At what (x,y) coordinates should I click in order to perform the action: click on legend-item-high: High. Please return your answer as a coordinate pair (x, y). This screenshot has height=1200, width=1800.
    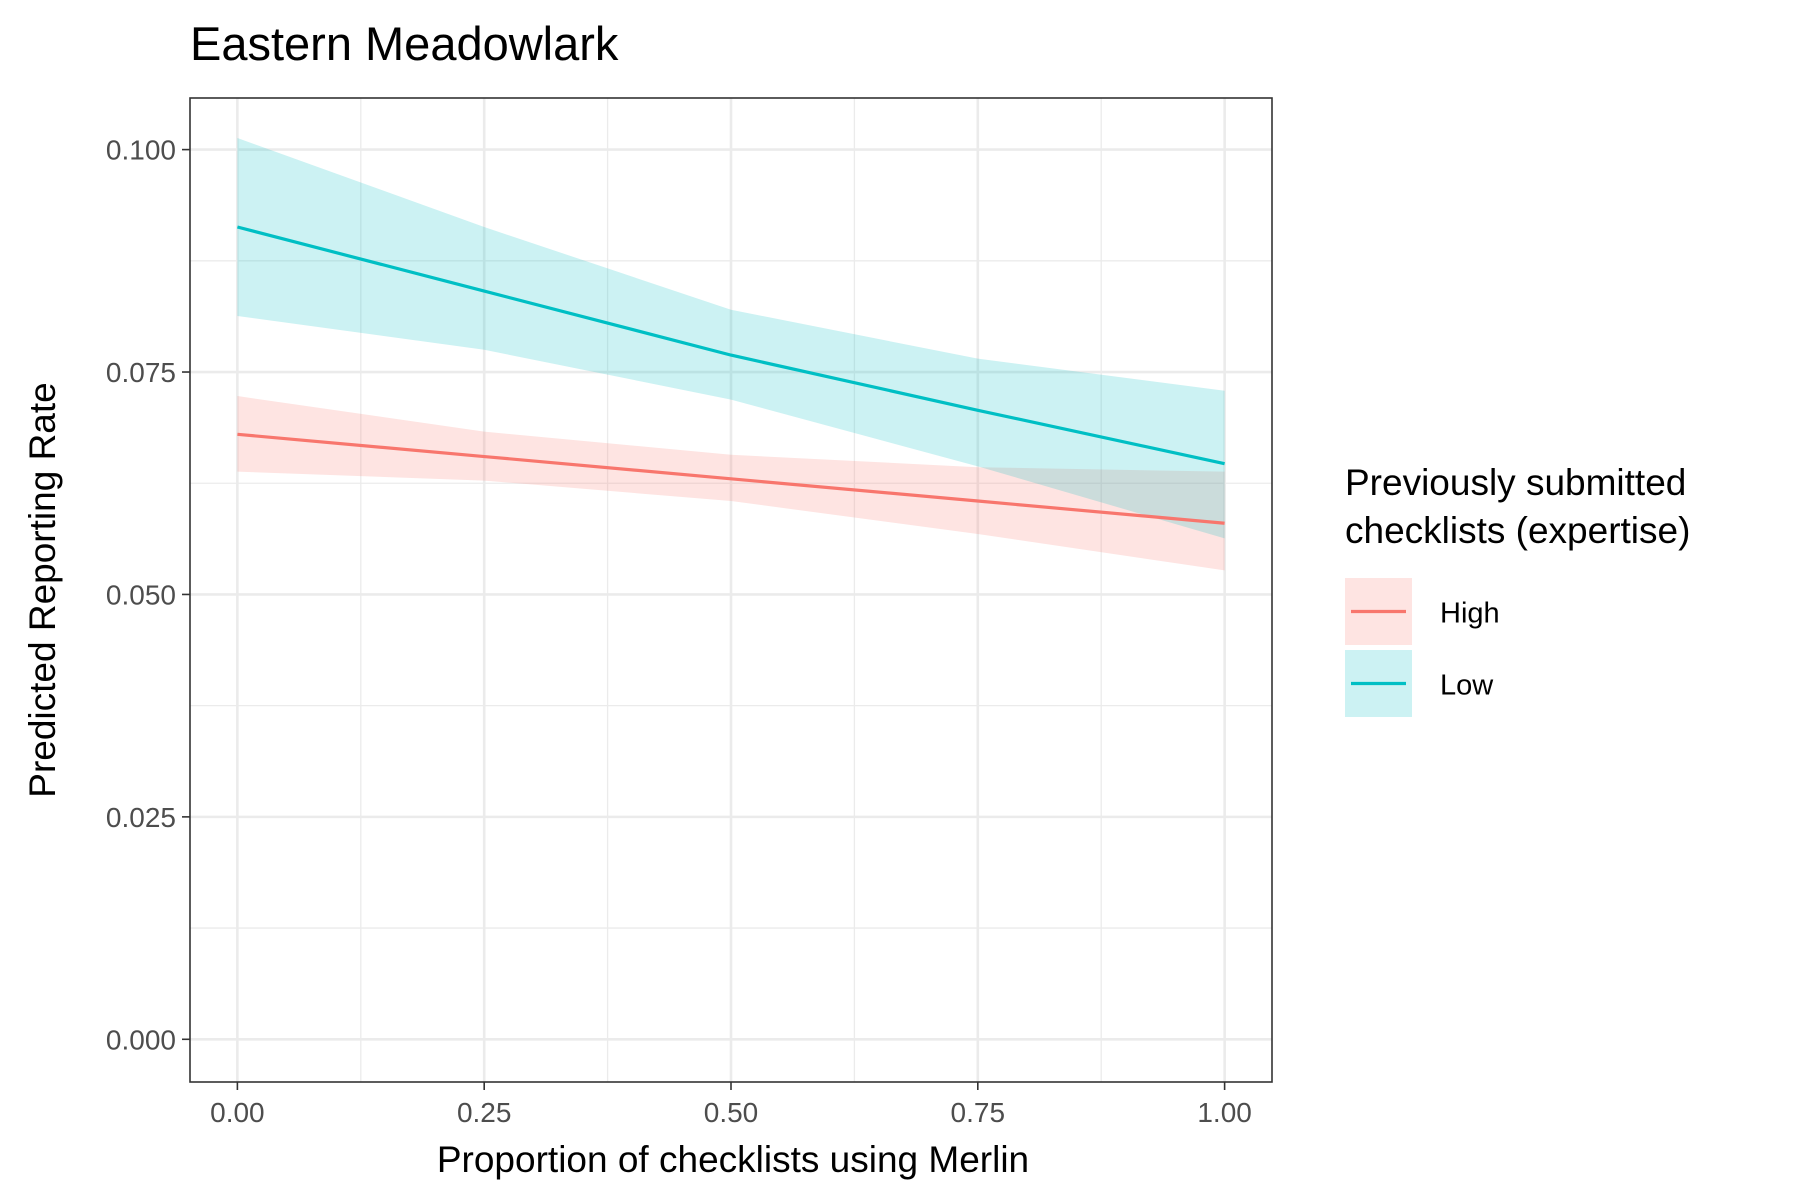
    Looking at the image, I should click on (1422, 611).